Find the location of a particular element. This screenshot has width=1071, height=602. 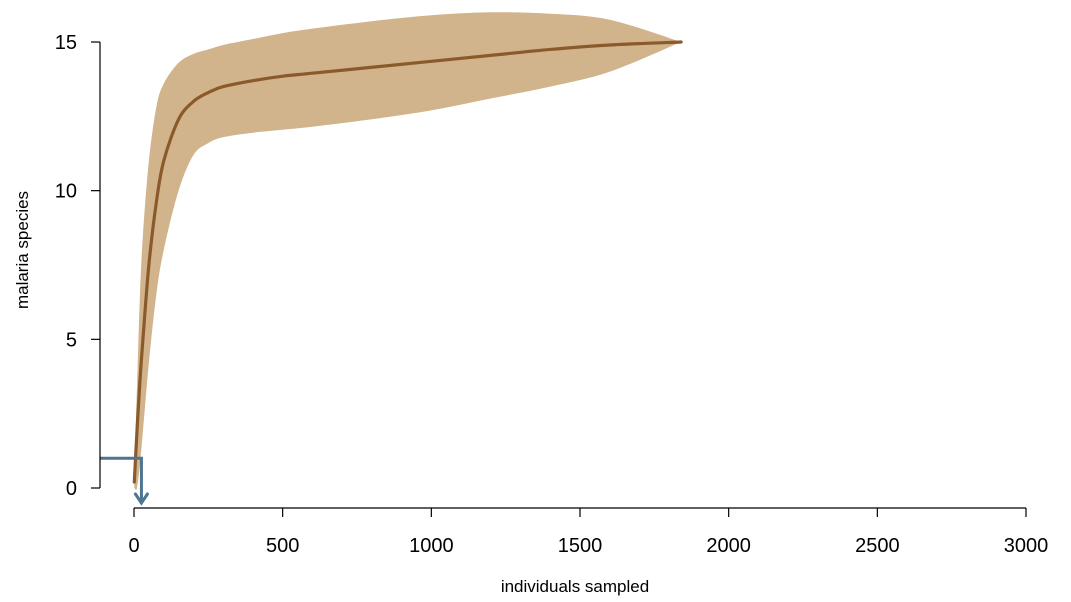

x-tick-label: 0 is located at coordinates (133, 546).